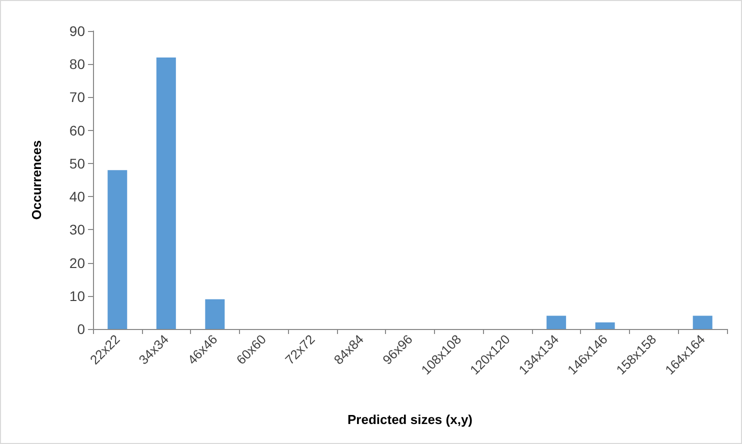 The width and height of the screenshot is (742, 444). What do you see at coordinates (81, 329) in the screenshot?
I see `y-tick-label: 0` at bounding box center [81, 329].